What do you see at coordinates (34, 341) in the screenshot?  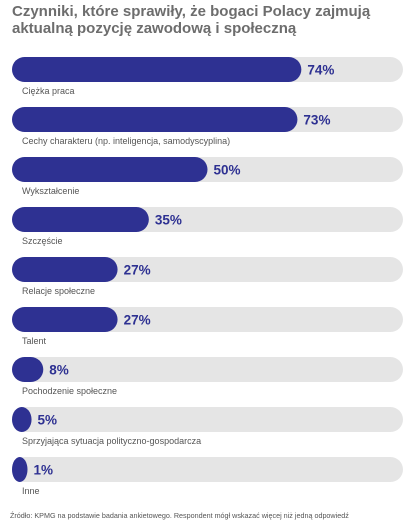 I see `category-label: Talent` at bounding box center [34, 341].